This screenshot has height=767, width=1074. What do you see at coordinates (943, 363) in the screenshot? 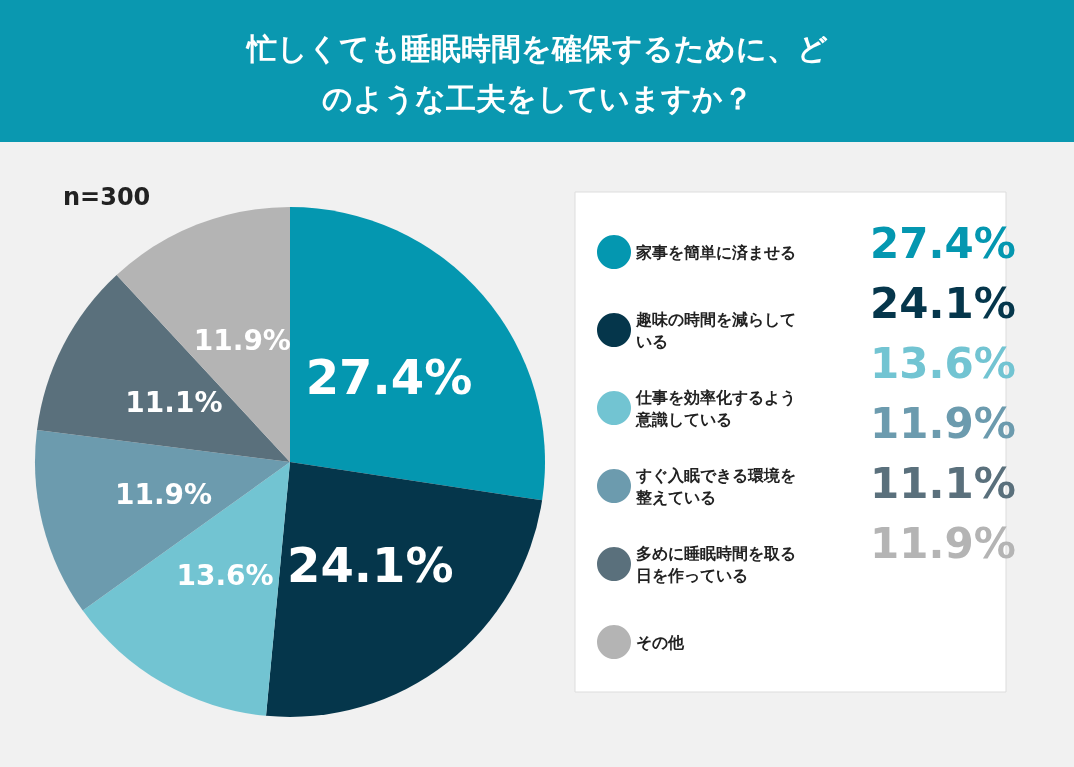
I see `text: 13.6%` at bounding box center [943, 363].